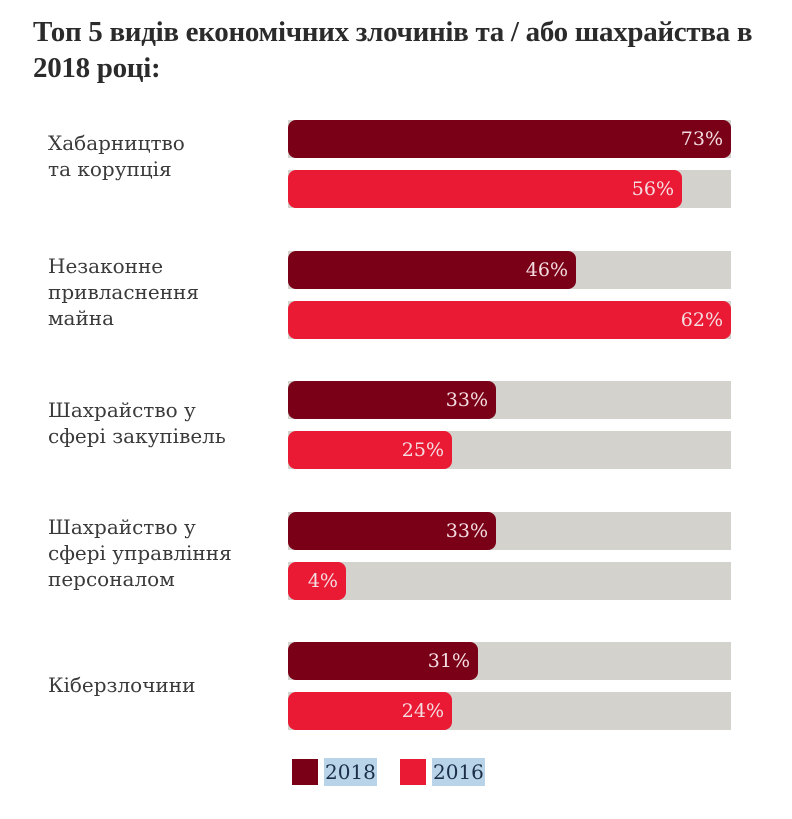 The image size is (792, 819). I want to click on bar-track: 46%, so click(509, 270).